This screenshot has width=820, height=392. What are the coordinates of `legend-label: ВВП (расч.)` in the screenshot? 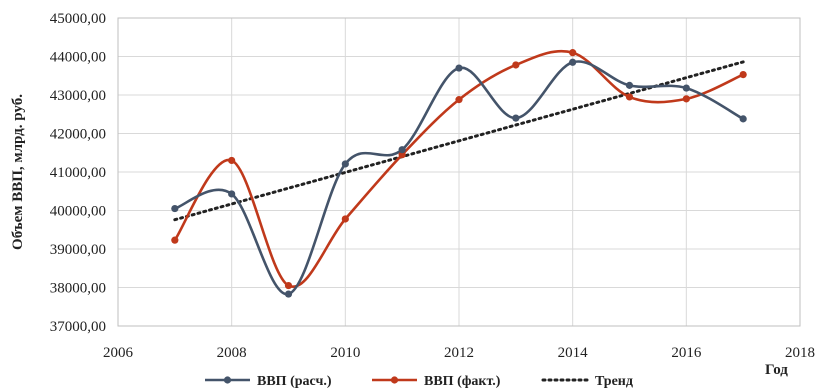 It's located at (294, 381).